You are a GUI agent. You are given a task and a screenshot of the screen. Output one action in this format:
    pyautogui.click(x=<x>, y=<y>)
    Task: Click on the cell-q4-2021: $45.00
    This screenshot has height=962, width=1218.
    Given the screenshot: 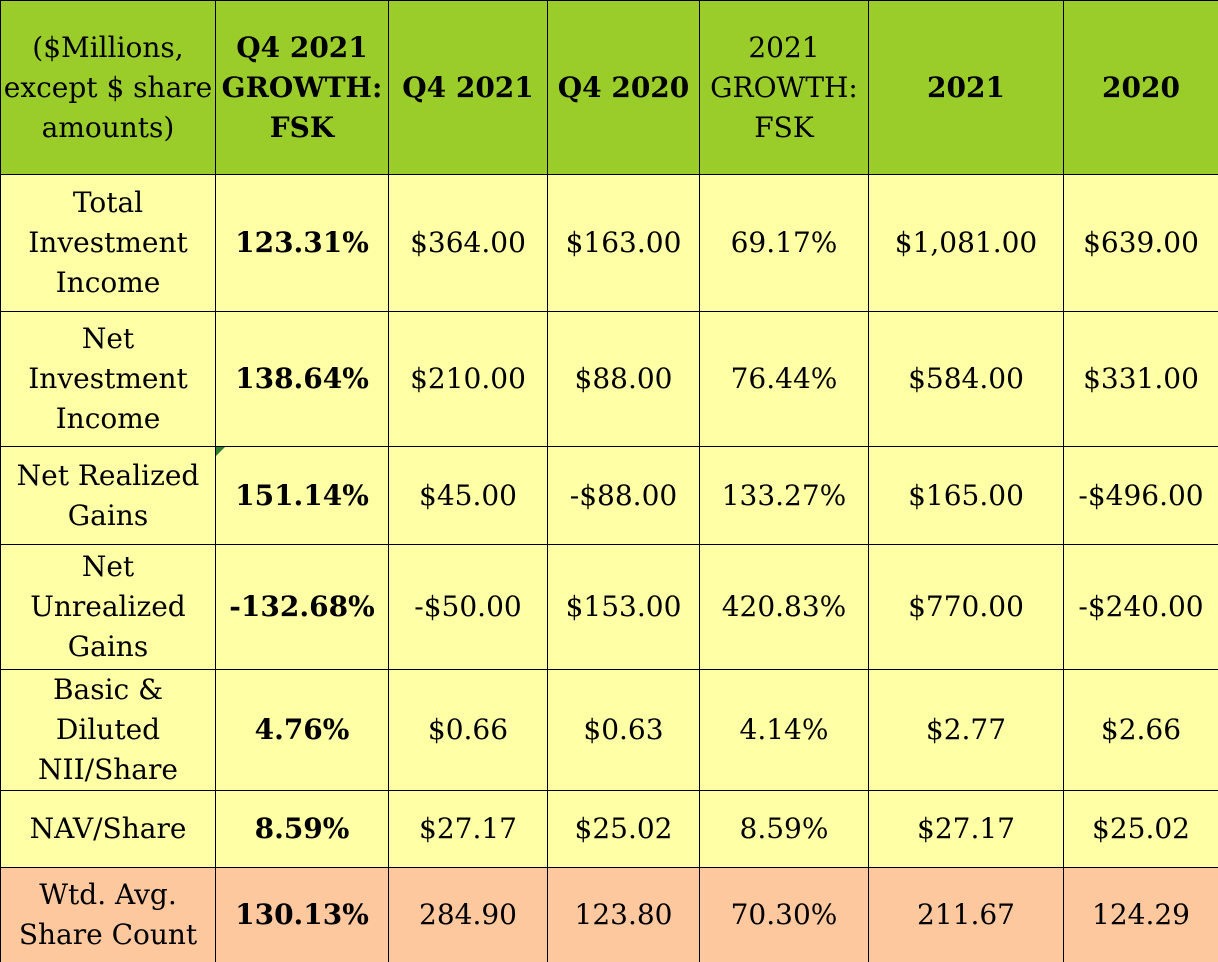 What is the action you would take?
    pyautogui.click(x=468, y=496)
    